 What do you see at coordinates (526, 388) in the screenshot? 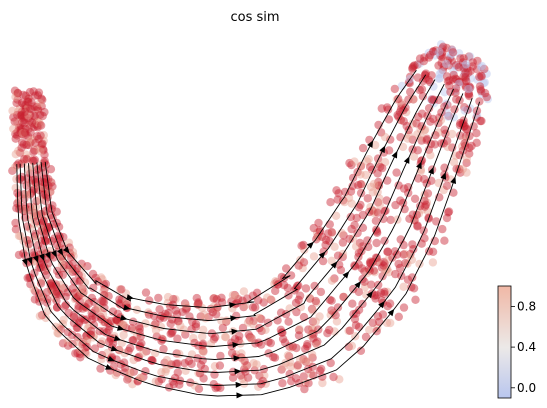
I see `colorbar-tick-label: 0.0` at bounding box center [526, 388].